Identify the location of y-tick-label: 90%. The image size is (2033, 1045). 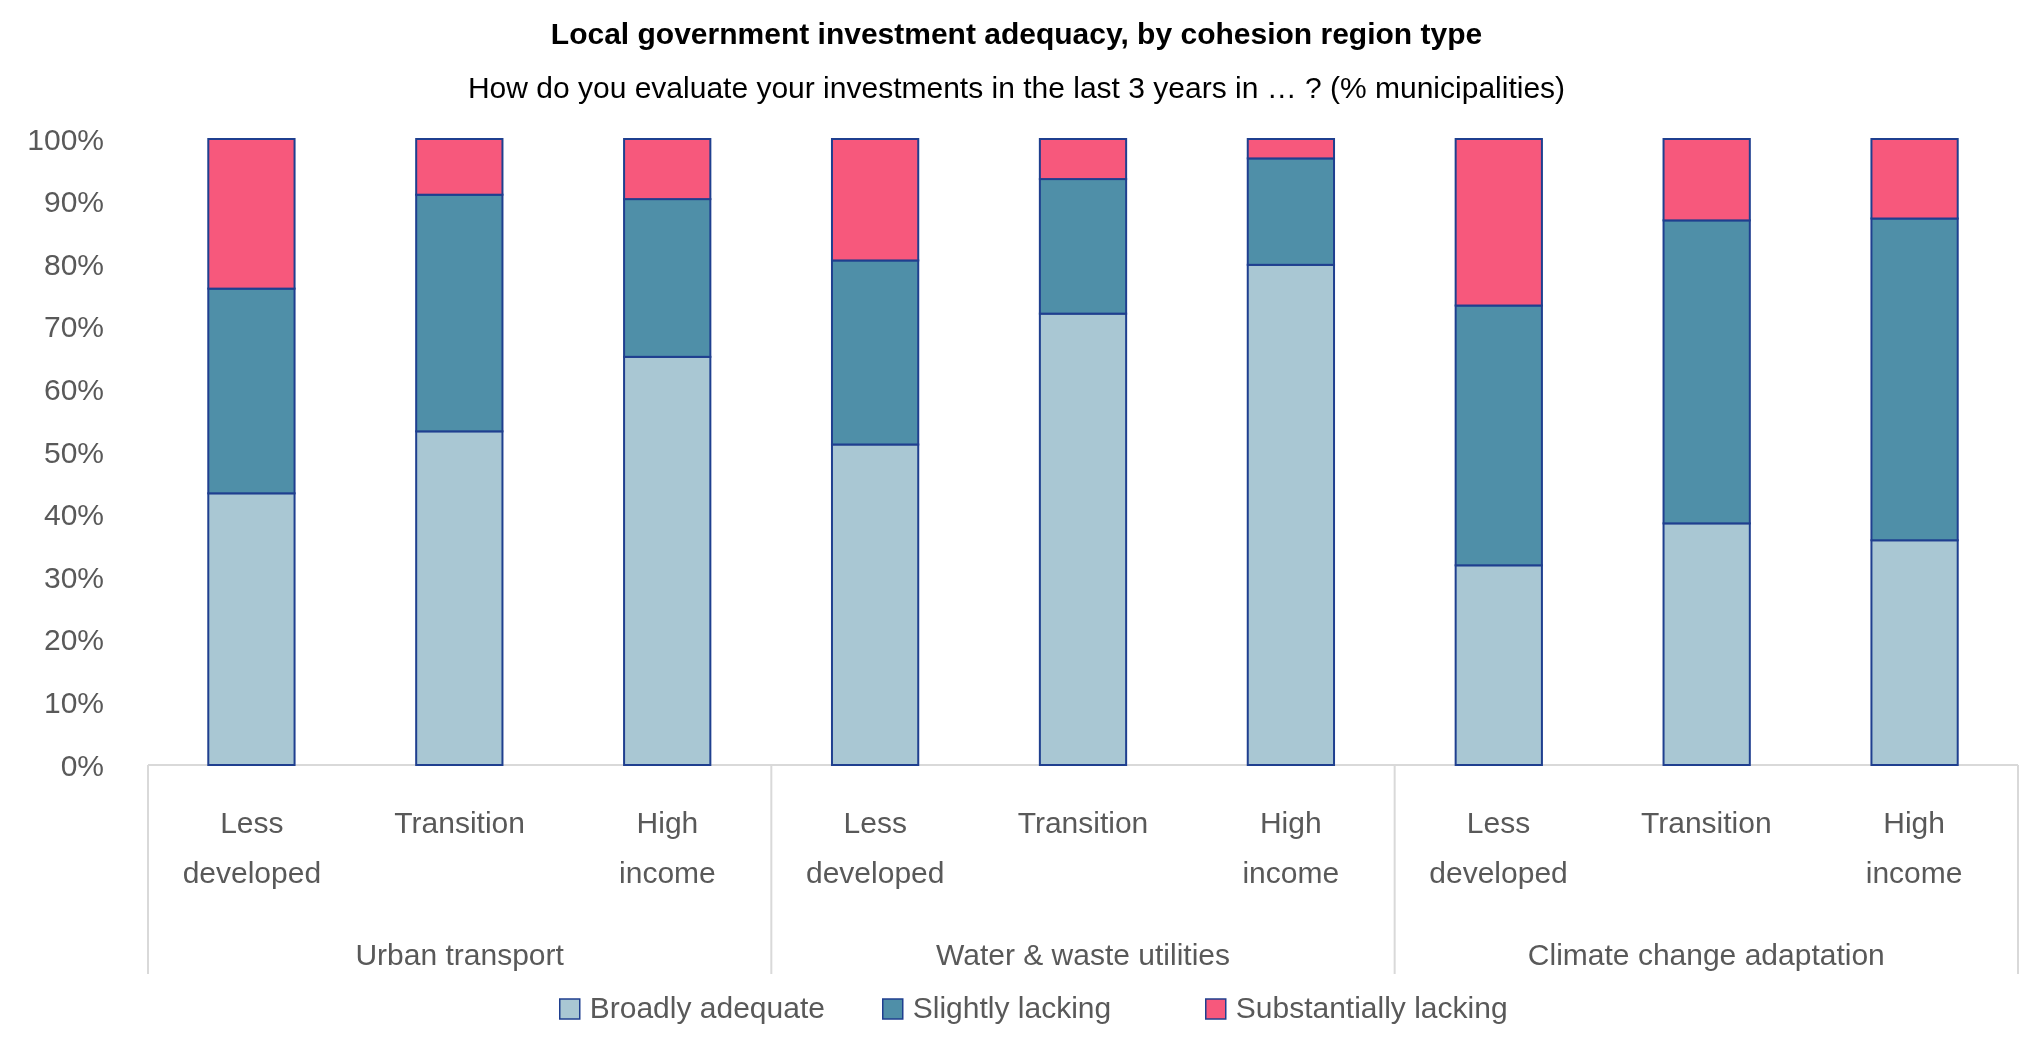
(73, 202).